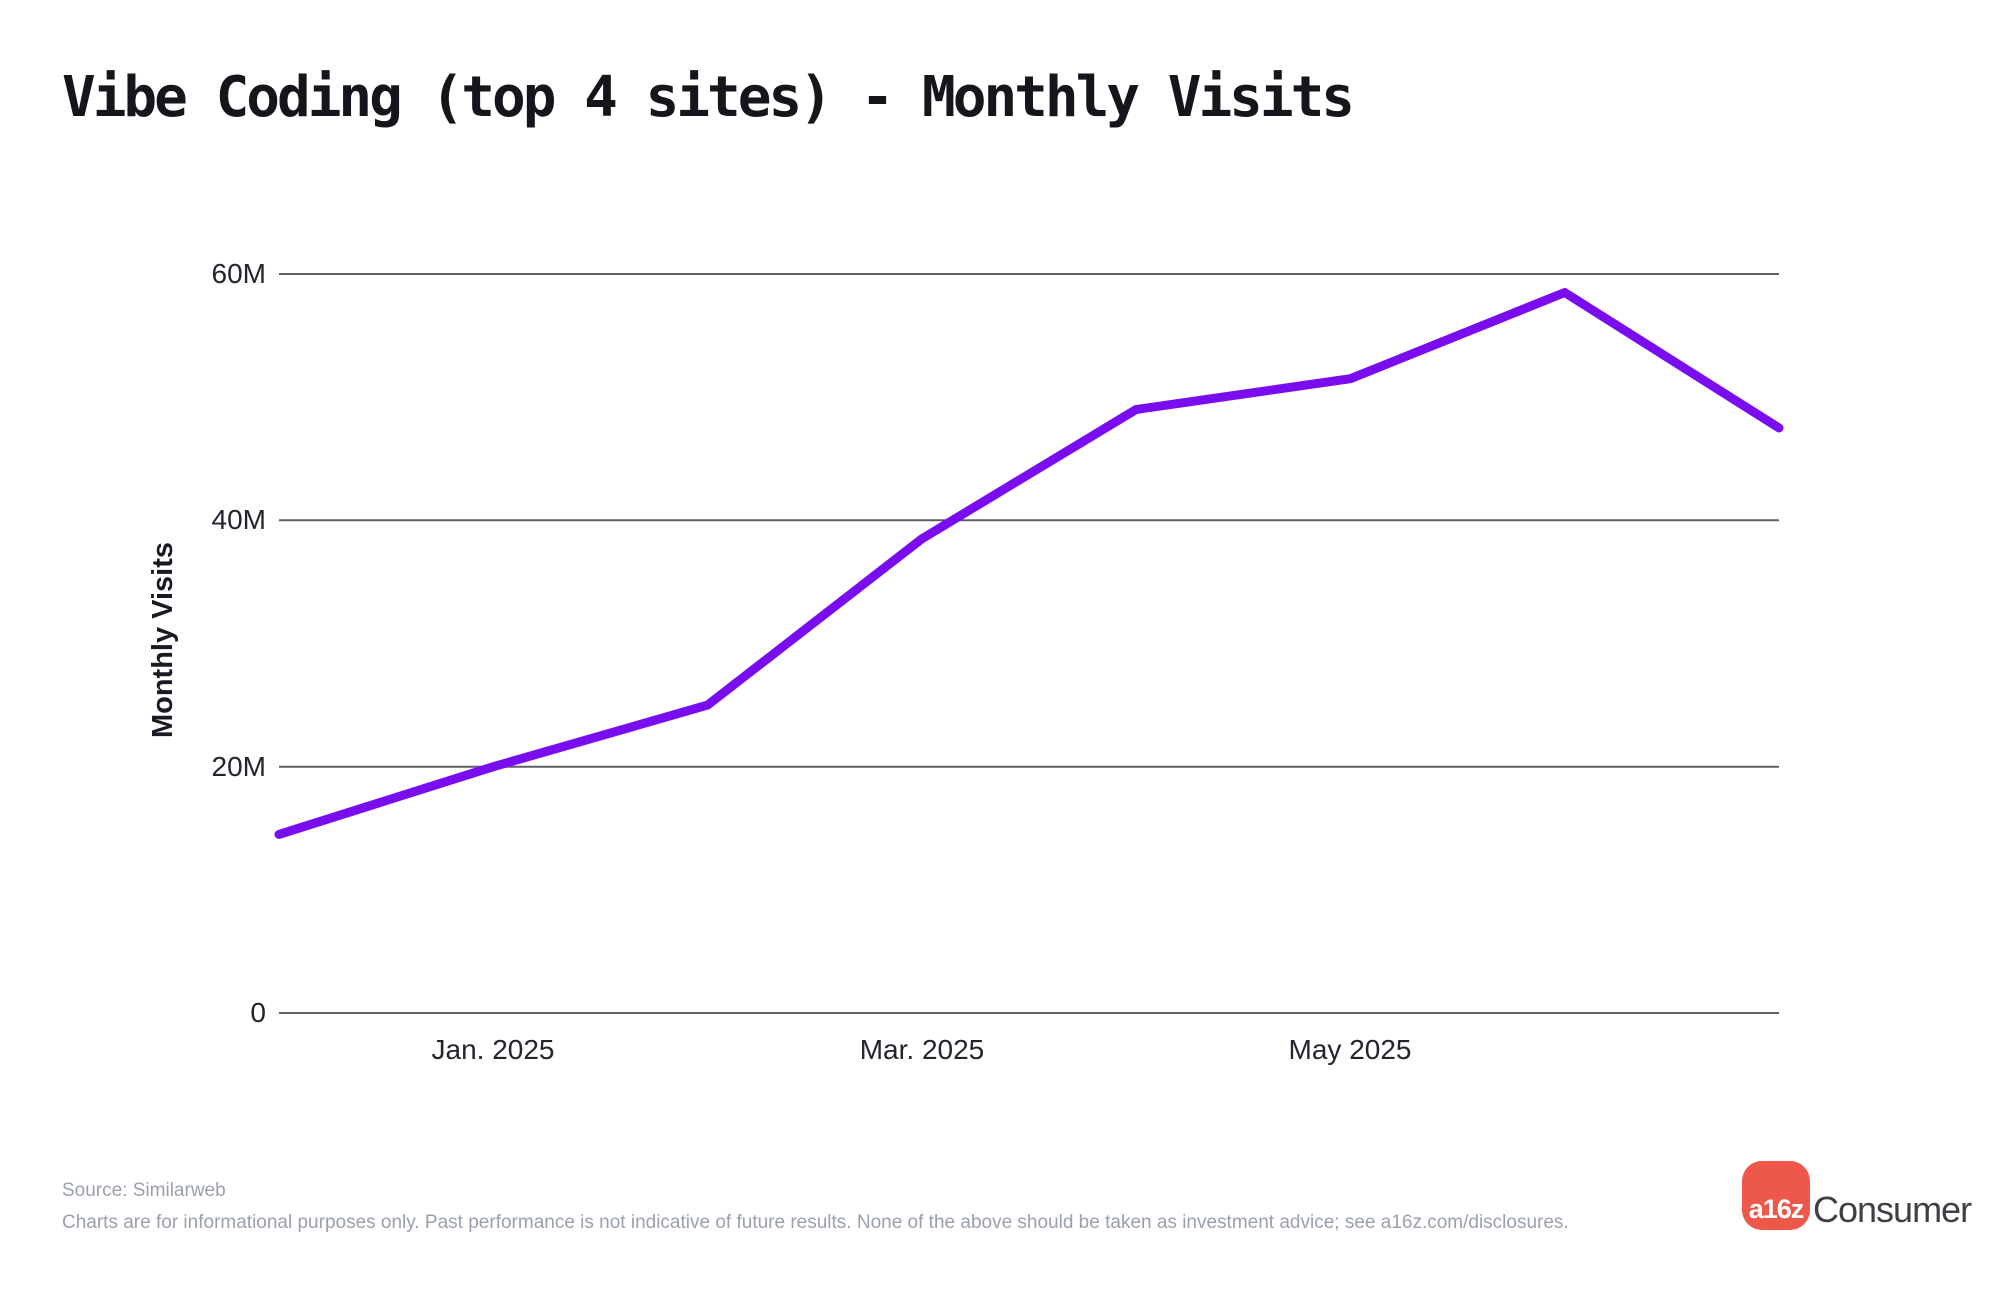 The image size is (2000, 1289). What do you see at coordinates (238, 766) in the screenshot?
I see `y-tick-20m: 20M` at bounding box center [238, 766].